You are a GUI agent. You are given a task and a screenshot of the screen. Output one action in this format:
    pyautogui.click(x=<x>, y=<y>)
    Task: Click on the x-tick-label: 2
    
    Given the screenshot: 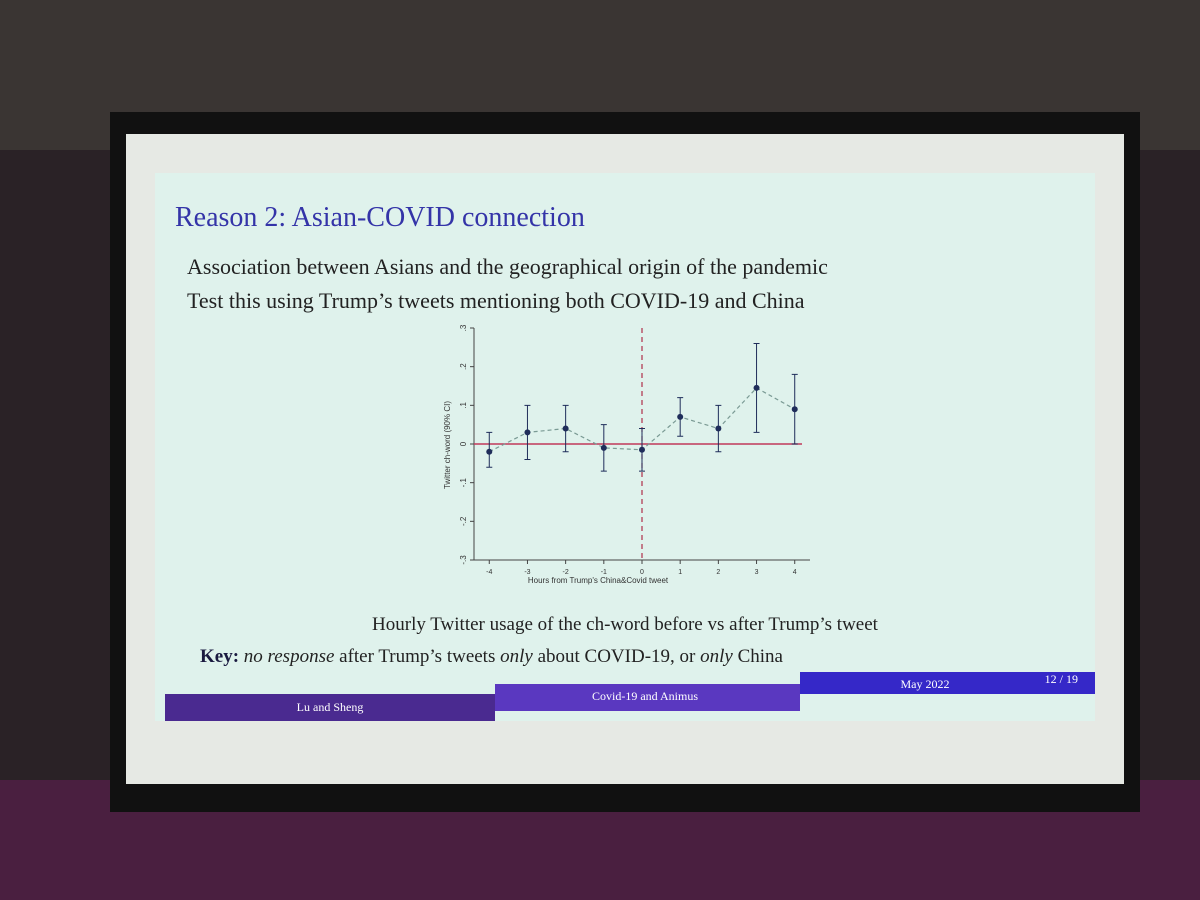 What is the action you would take?
    pyautogui.click(x=718, y=572)
    